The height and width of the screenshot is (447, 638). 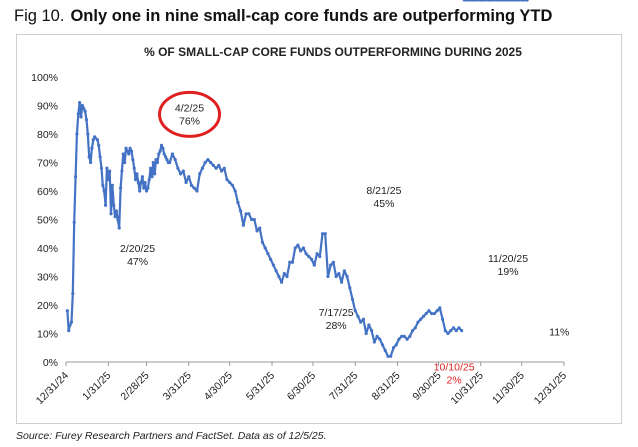 I want to click on annotation-value: 76%, so click(x=189, y=121).